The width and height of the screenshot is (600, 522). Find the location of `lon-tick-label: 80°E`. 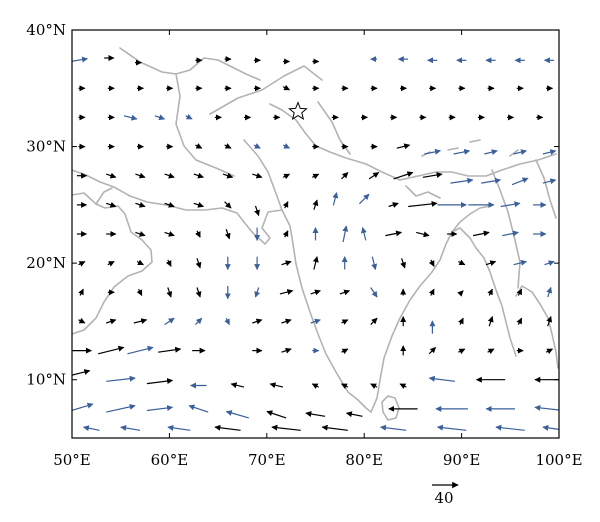

lon-tick-label: 80°E is located at coordinates (364, 460).